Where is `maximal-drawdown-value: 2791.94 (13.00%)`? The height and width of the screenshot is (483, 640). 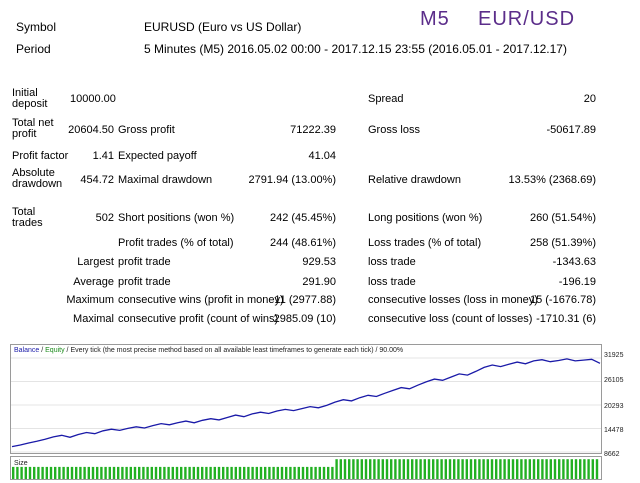 maximal-drawdown-value: 2791.94 (13.00%) is located at coordinates (292, 180).